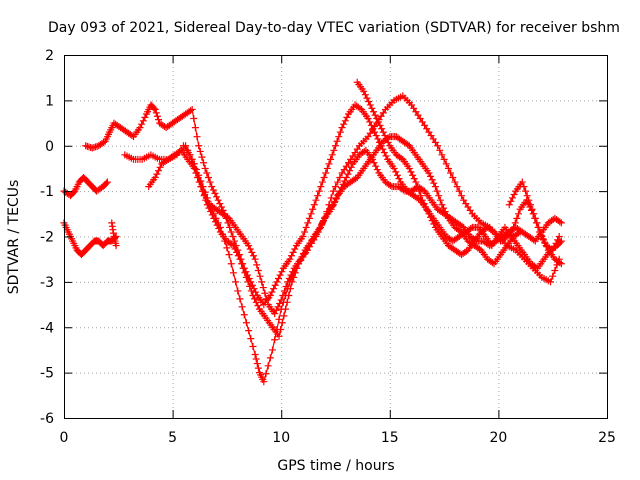 The width and height of the screenshot is (640, 480). What do you see at coordinates (49, 56) in the screenshot?
I see `y-tick-label: 2` at bounding box center [49, 56].